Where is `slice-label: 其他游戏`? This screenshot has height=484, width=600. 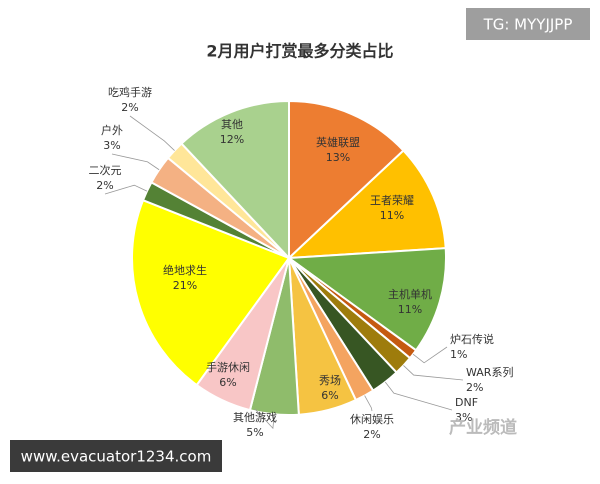
slice-label: 其他游戏 is located at coordinates (255, 417).